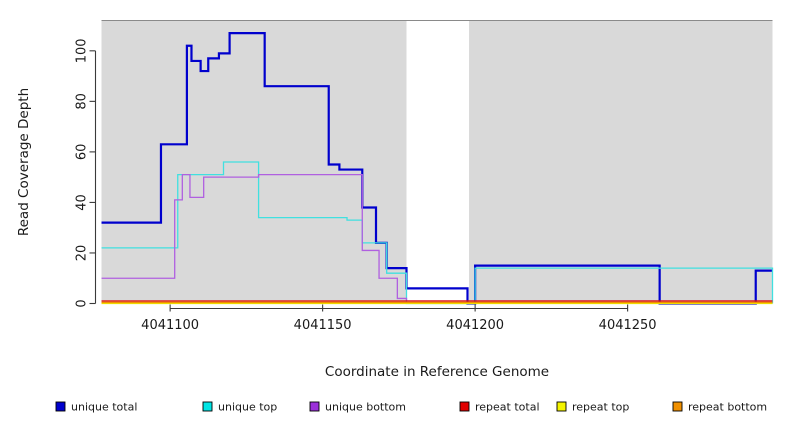 This screenshot has width=792, height=432. What do you see at coordinates (24, 162) in the screenshot?
I see `y-axis-title: Read Coverage Depth` at bounding box center [24, 162].